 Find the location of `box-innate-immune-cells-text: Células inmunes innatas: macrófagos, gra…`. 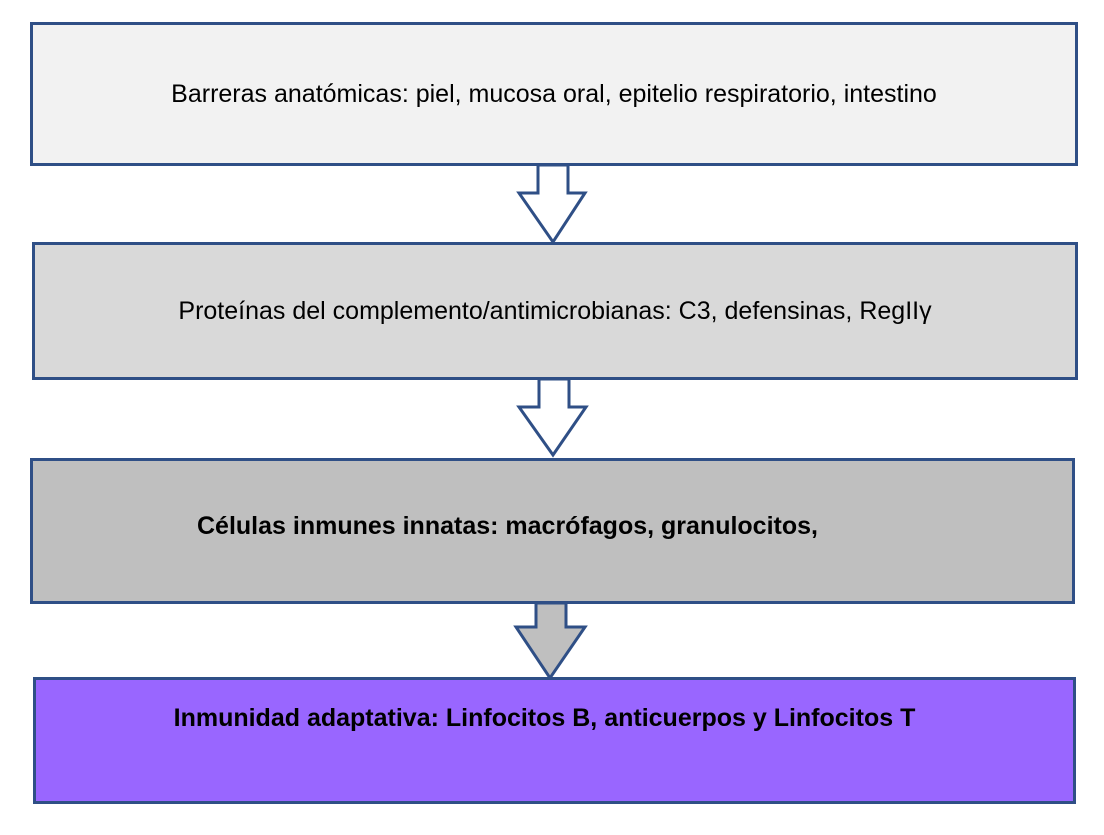

box-innate-immune-cells-text: Células inmunes innatas: macrófagos, gra… is located at coordinates (507, 525).